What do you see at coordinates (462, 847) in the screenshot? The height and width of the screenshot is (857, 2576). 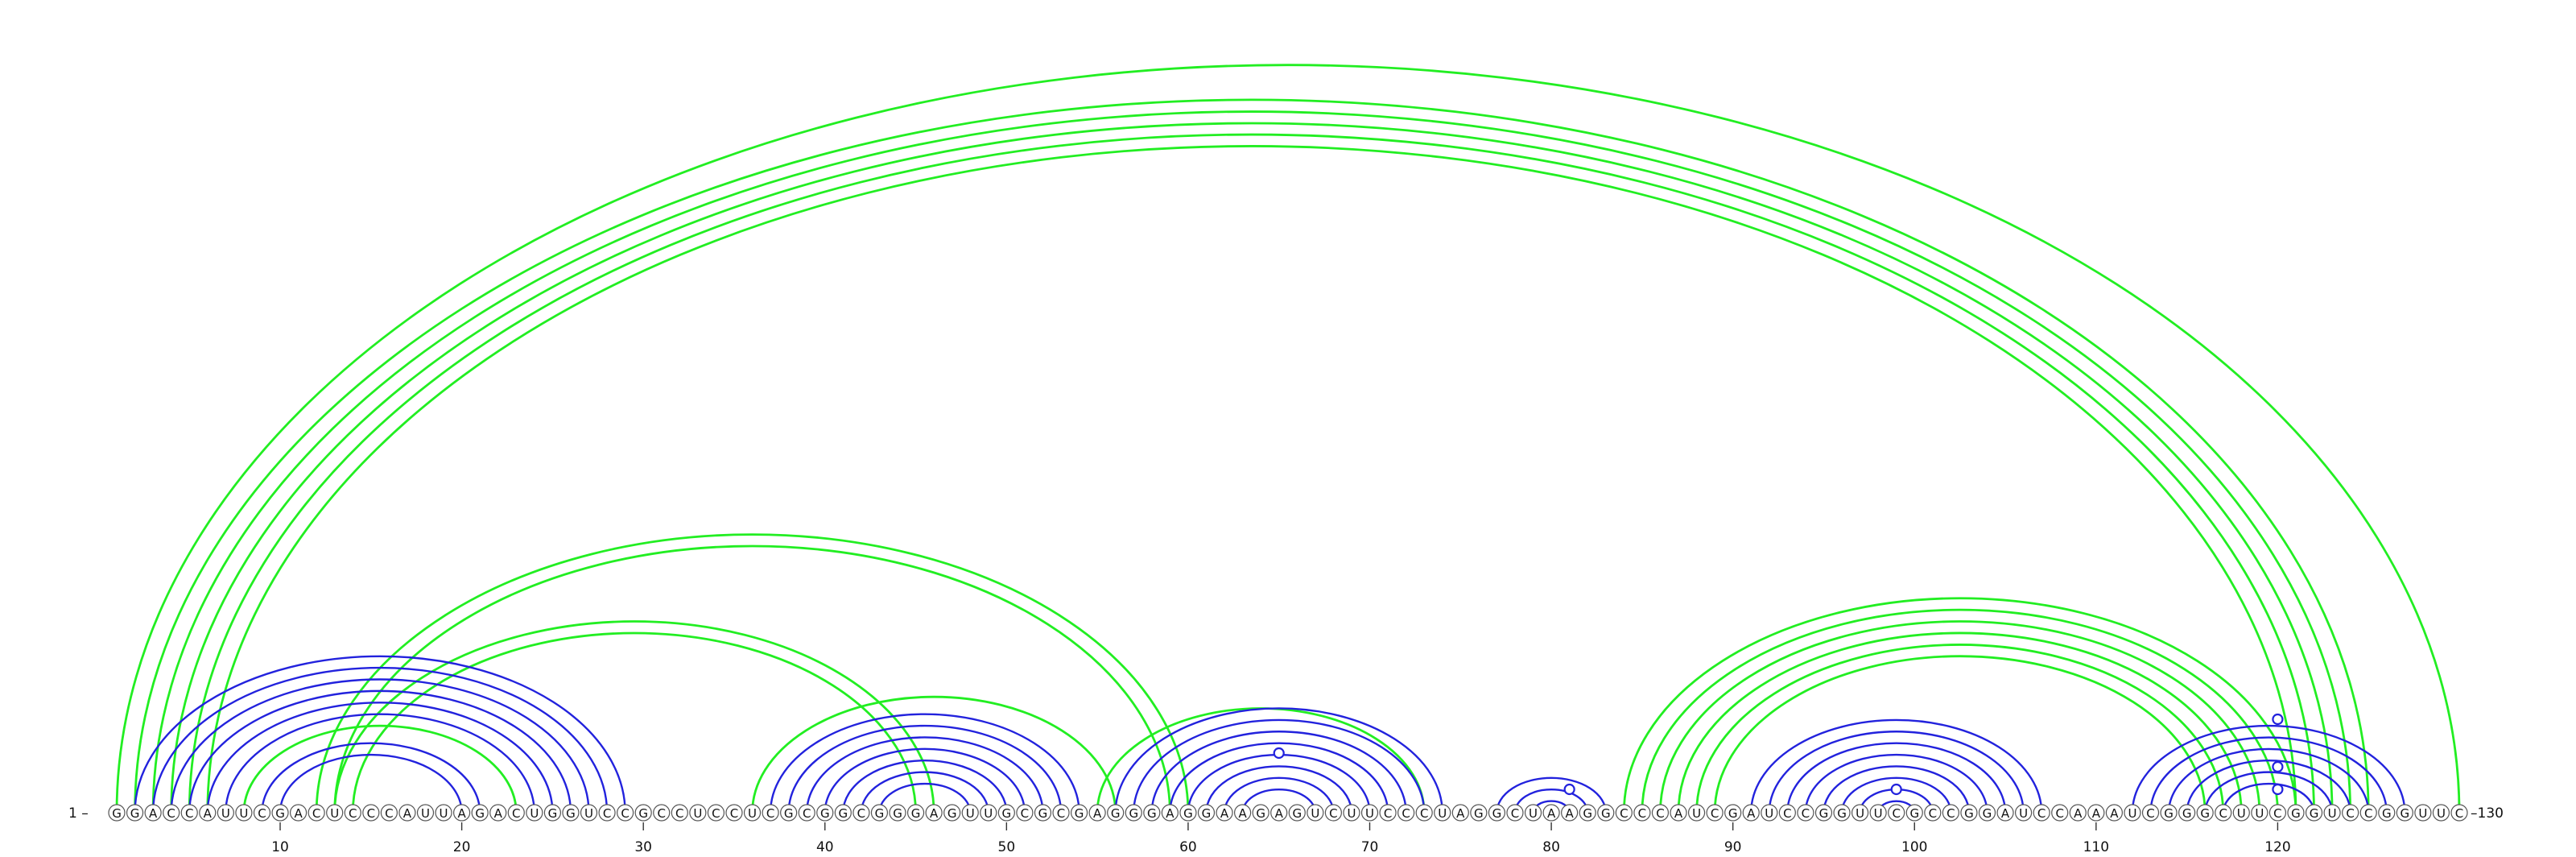 I see `axis-tick-label: 20` at bounding box center [462, 847].